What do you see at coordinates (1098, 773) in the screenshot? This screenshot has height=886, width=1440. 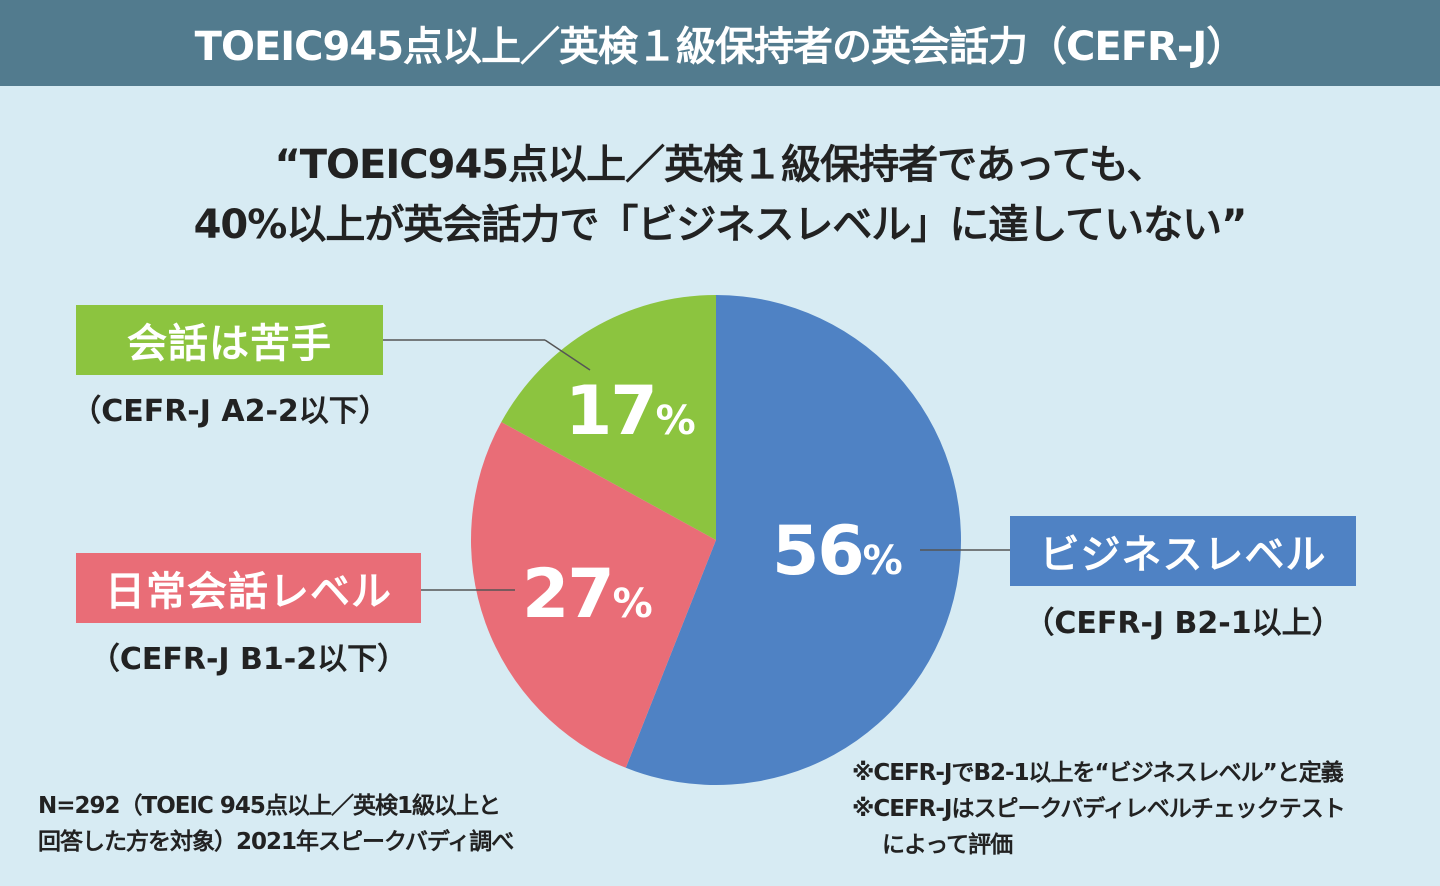 I see `definition-note-1: ※CEFR-JでB2-1以上を“ビジネスレベル”と定義` at bounding box center [1098, 773].